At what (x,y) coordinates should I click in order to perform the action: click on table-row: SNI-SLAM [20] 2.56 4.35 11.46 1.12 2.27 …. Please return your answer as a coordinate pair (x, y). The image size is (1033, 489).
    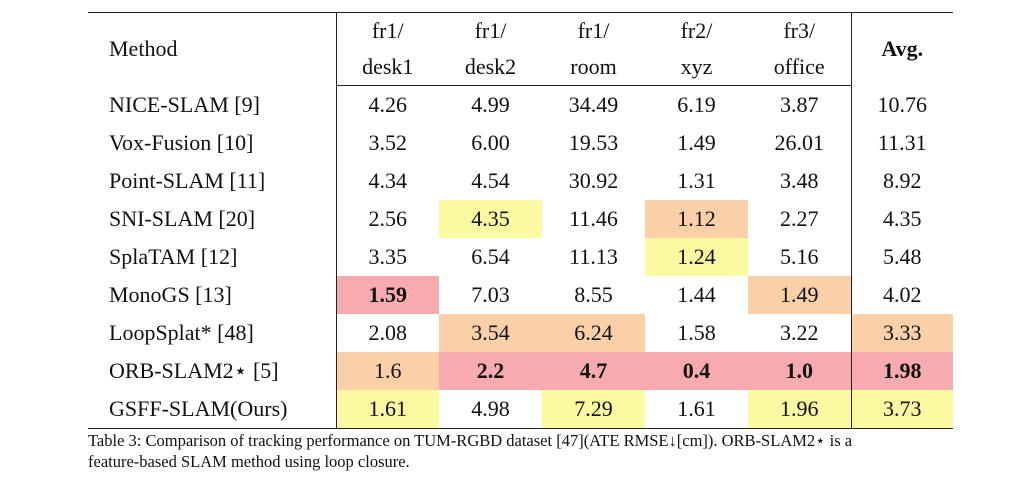
    Looking at the image, I should click on (520, 219).